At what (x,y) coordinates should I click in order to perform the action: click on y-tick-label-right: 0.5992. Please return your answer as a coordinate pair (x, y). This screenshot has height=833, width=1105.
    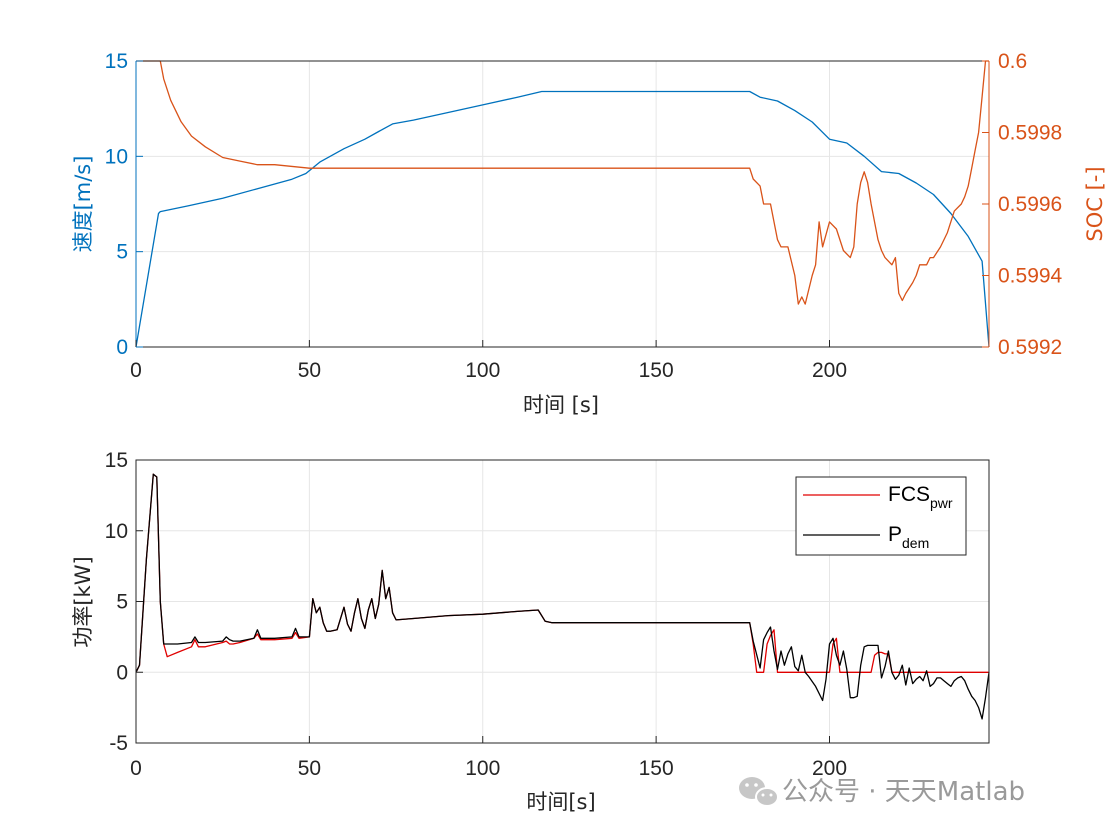
    Looking at the image, I should click on (1030, 347).